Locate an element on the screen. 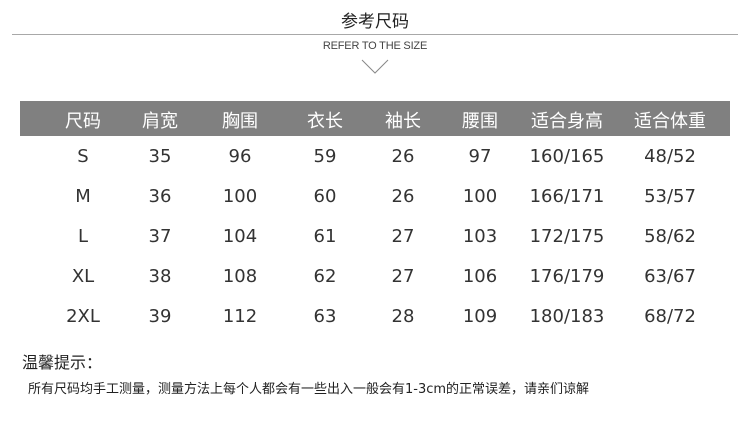  column-header: 腰围 is located at coordinates (480, 121).